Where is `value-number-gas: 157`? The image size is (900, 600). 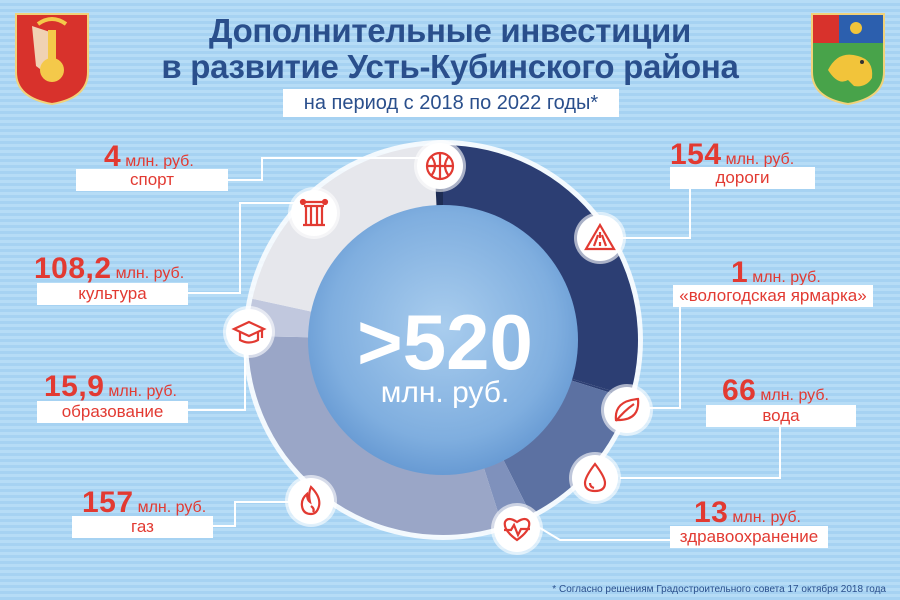 value-number-gas: 157 is located at coordinates (108, 502).